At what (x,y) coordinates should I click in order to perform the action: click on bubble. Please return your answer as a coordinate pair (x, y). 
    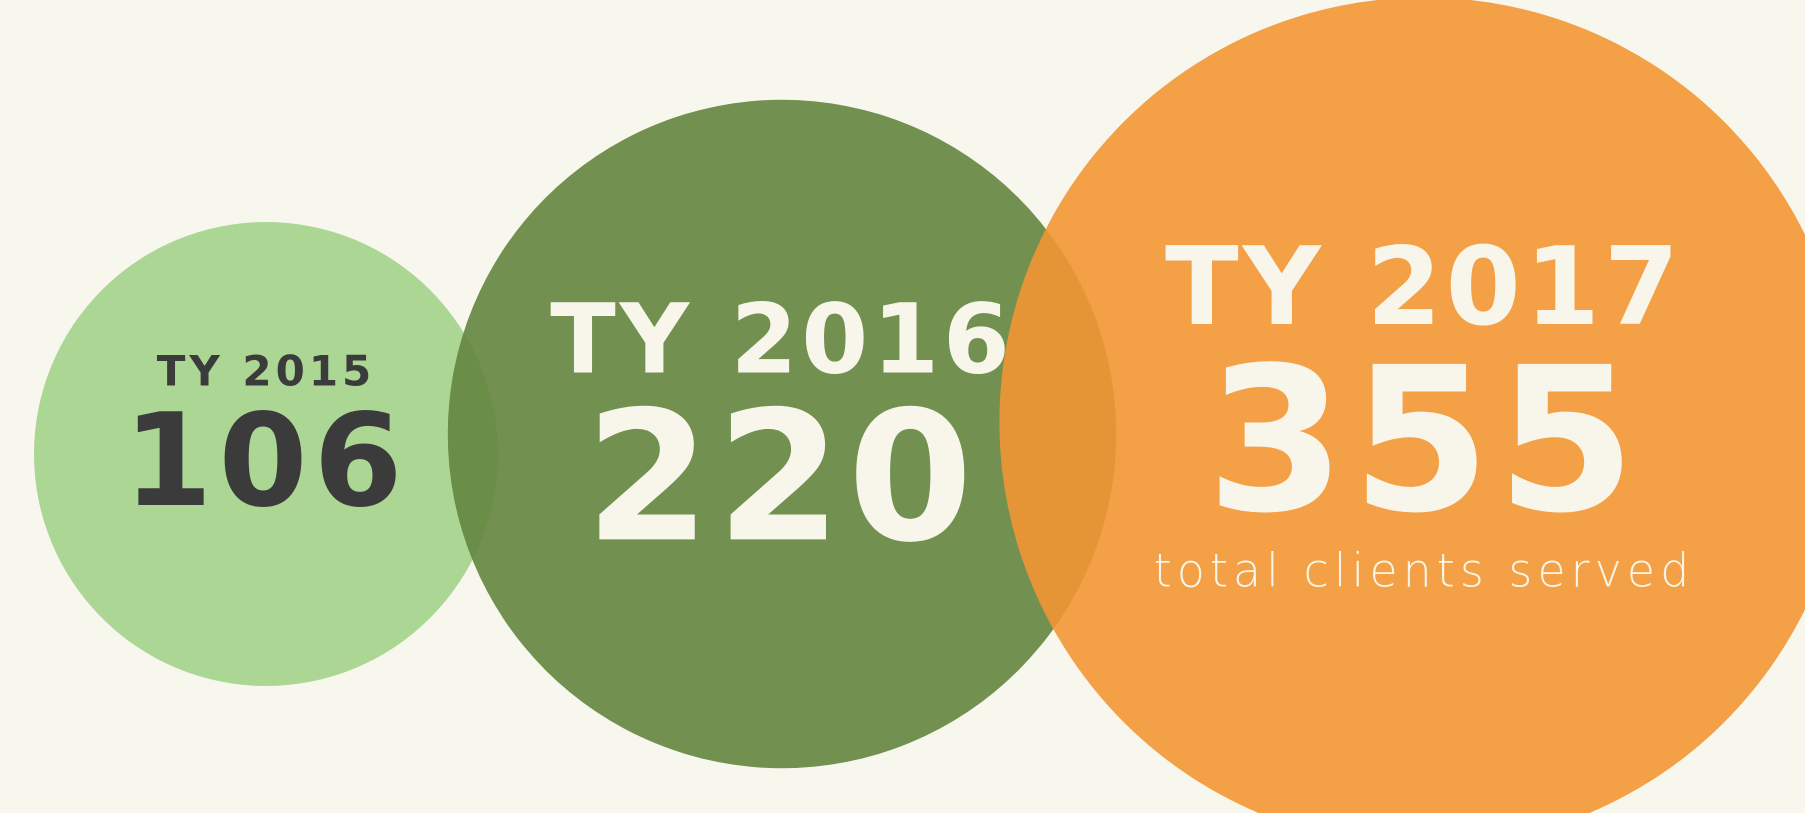
    Looking at the image, I should click on (266, 454).